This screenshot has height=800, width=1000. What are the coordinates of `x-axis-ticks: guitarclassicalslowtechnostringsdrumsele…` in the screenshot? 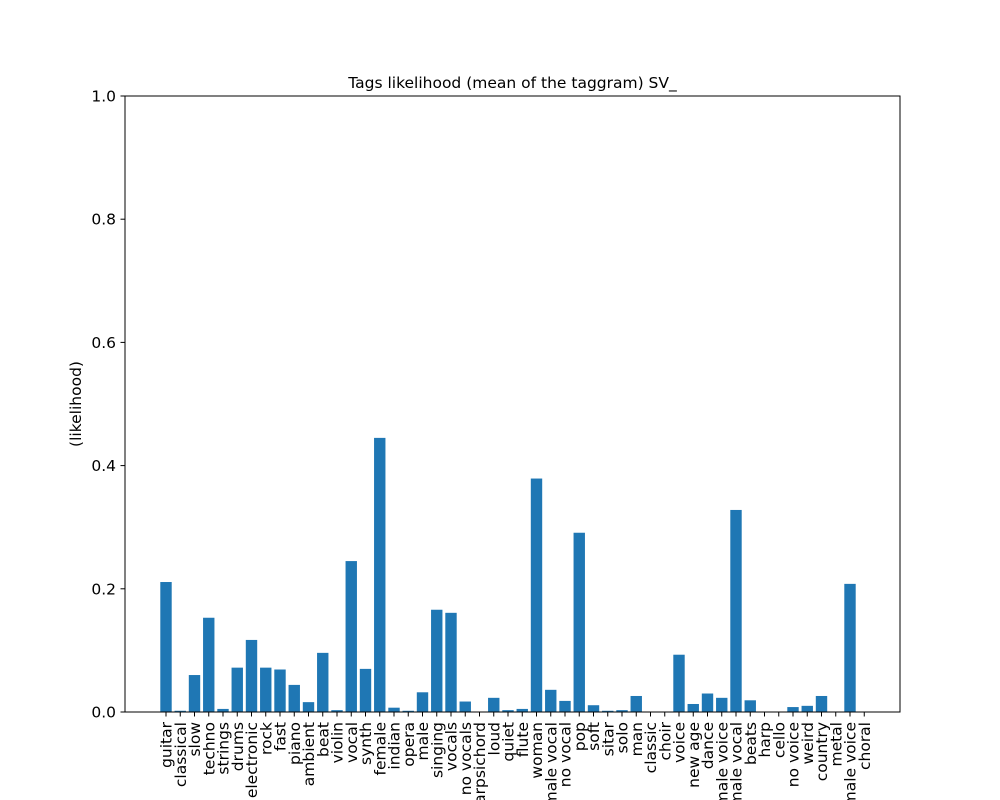 It's located at (516, 756).